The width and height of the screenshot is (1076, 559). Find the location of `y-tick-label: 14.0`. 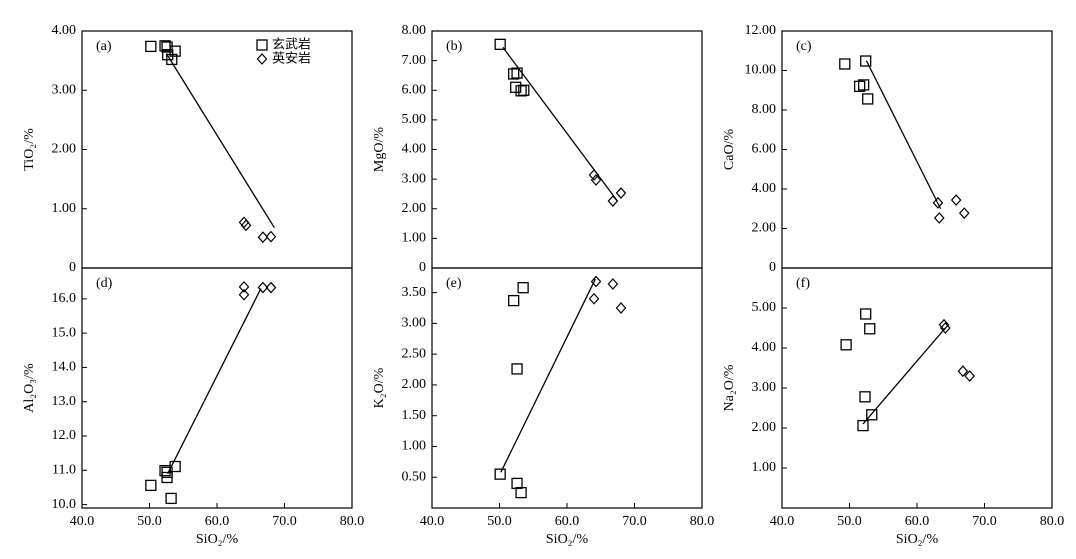

y-tick-label: 14.0 is located at coordinates (64, 367).